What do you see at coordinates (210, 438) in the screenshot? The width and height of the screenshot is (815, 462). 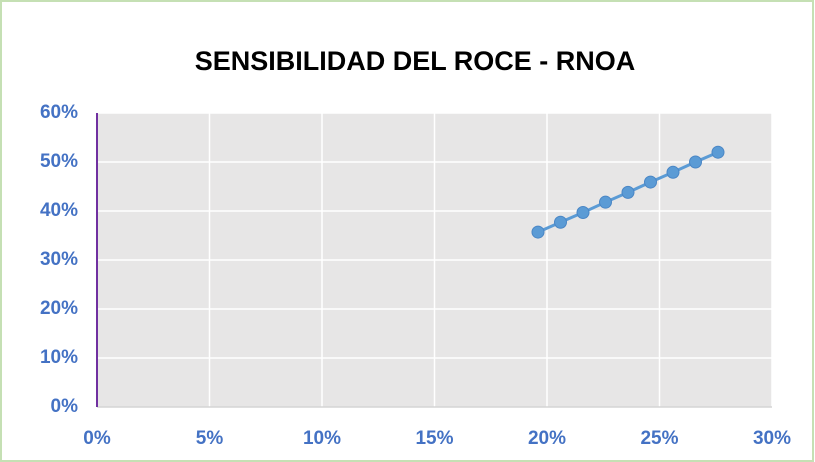 I see `x-tick-label: 5%` at bounding box center [210, 438].